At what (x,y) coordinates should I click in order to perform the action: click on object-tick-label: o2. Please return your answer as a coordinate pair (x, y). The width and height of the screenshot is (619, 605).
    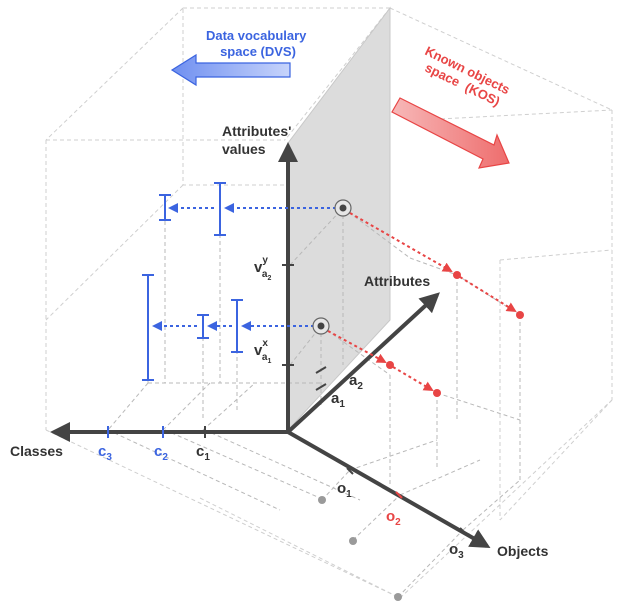
    Looking at the image, I should click on (393, 518).